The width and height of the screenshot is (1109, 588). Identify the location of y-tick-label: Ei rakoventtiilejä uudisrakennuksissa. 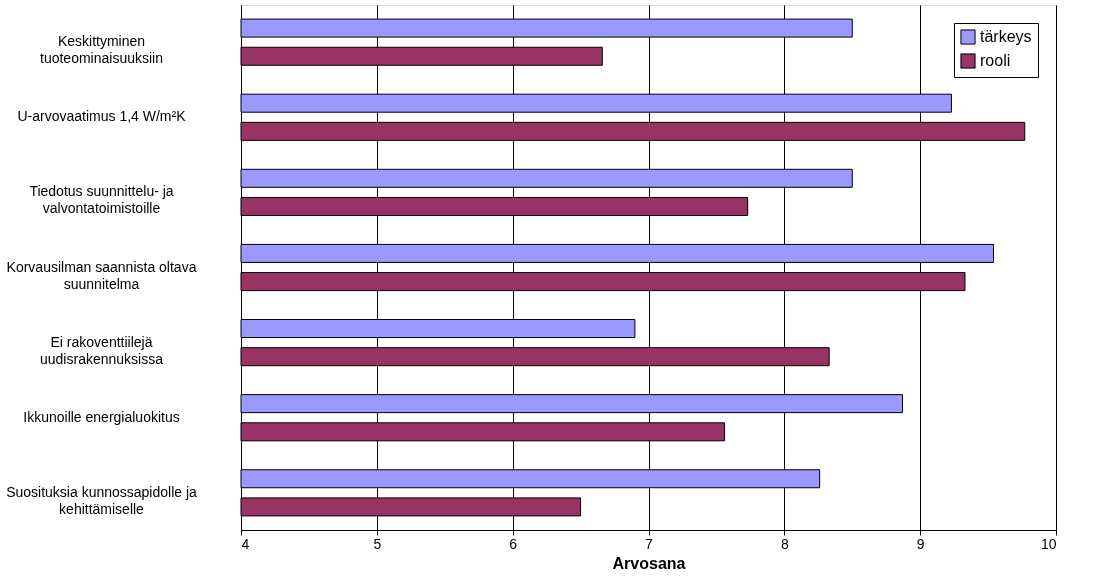
(102, 350).